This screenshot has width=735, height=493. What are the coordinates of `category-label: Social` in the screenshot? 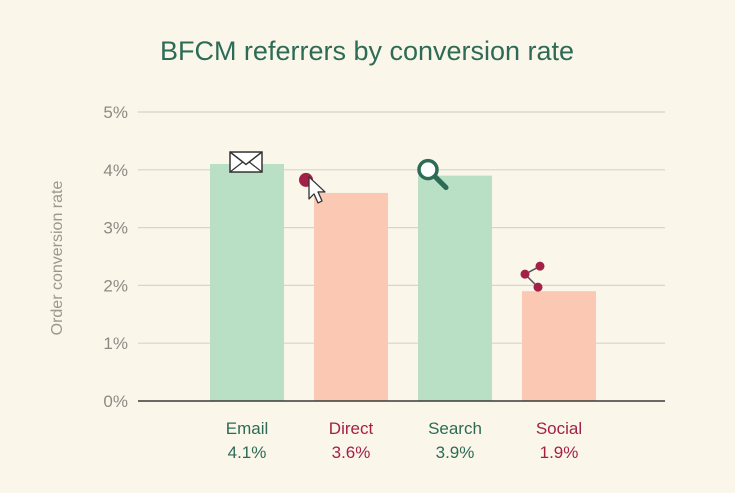 It's located at (559, 428).